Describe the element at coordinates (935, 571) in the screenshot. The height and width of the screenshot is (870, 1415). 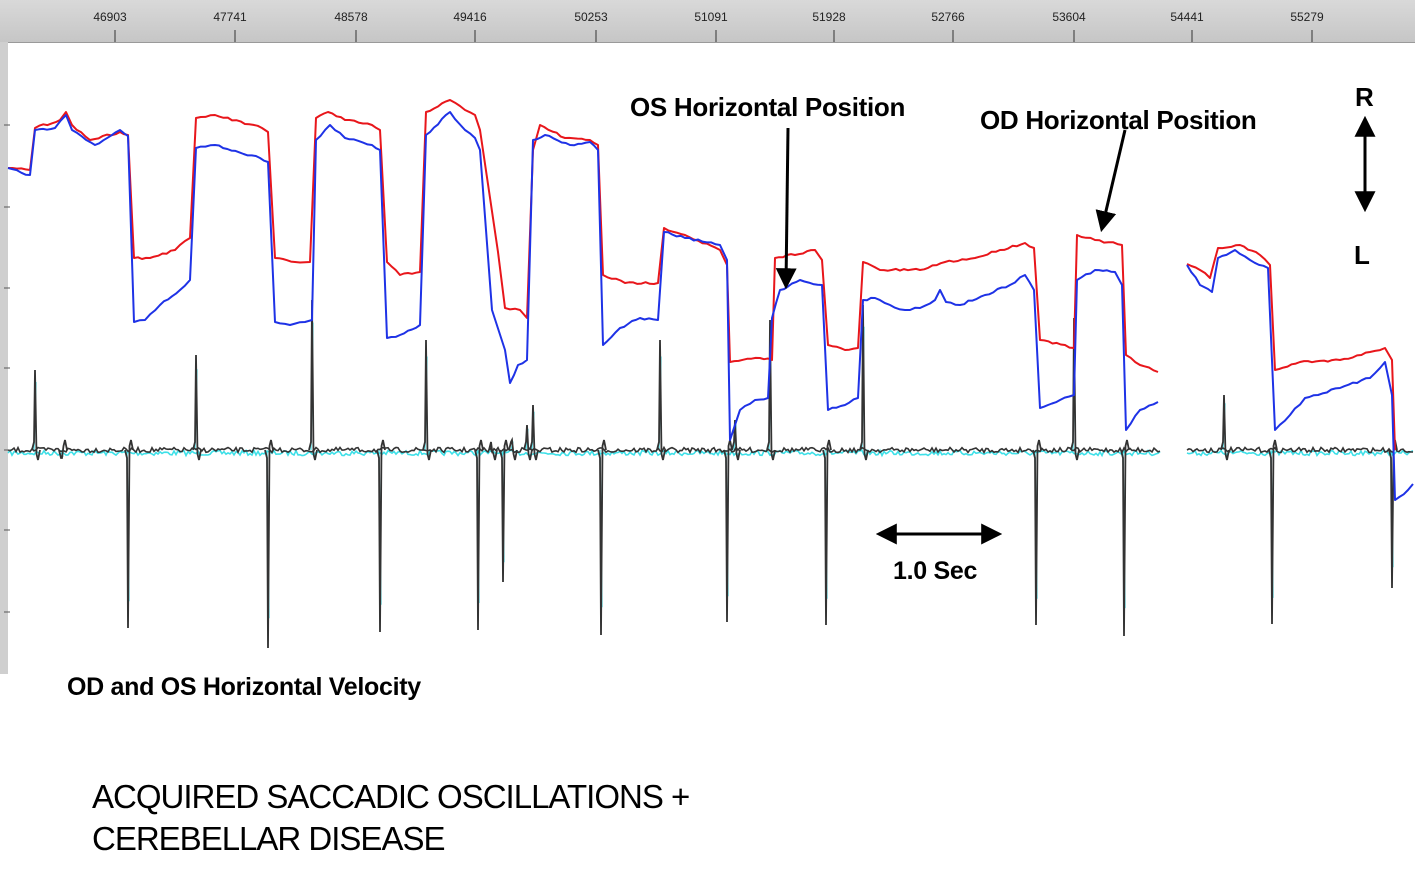
I see `time-scale-label: 1.0 Sec` at that location.